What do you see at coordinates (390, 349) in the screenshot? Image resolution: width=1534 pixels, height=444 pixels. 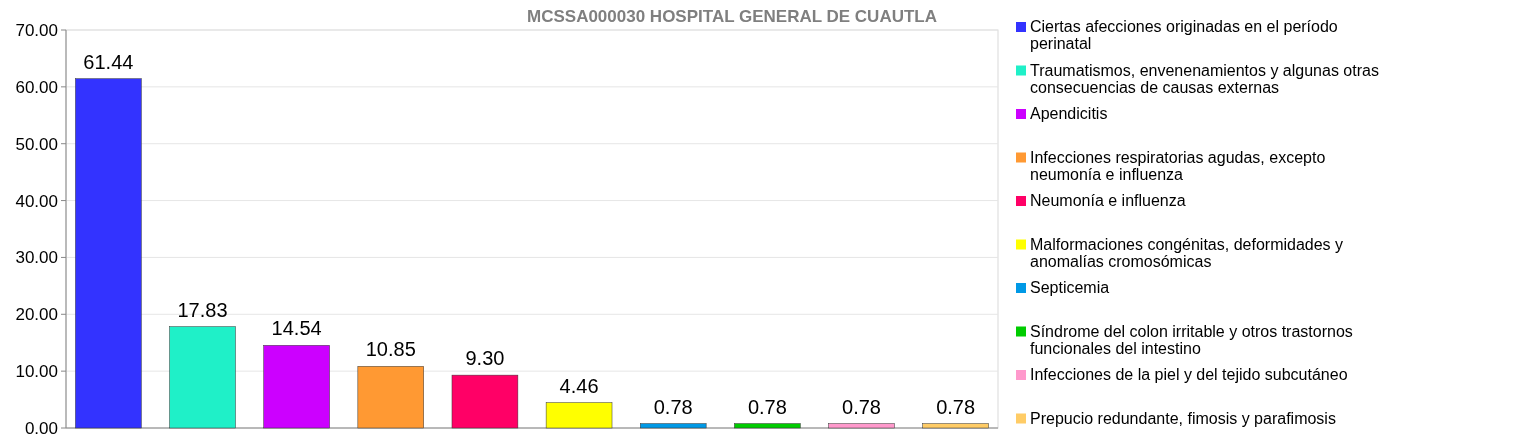 I see `data-label: 10.85` at bounding box center [390, 349].